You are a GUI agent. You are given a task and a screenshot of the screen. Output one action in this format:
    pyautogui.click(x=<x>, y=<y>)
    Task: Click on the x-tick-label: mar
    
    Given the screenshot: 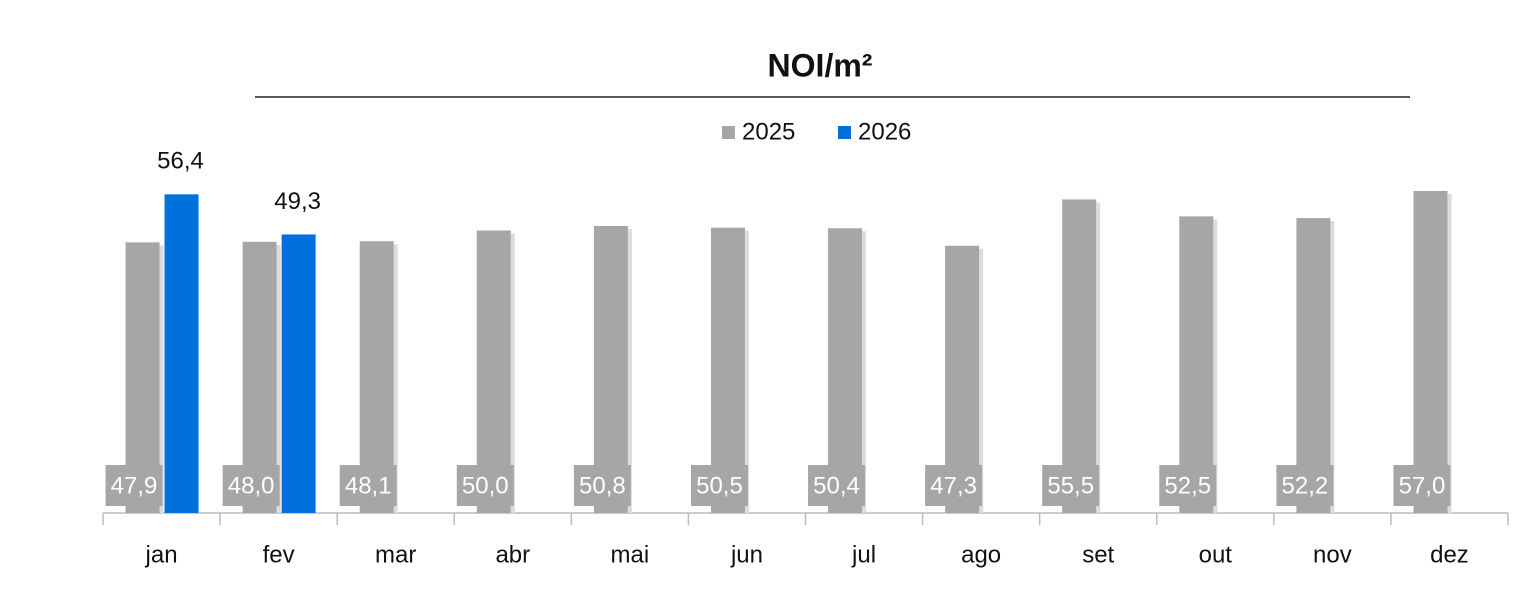 What is the action you would take?
    pyautogui.click(x=395, y=554)
    